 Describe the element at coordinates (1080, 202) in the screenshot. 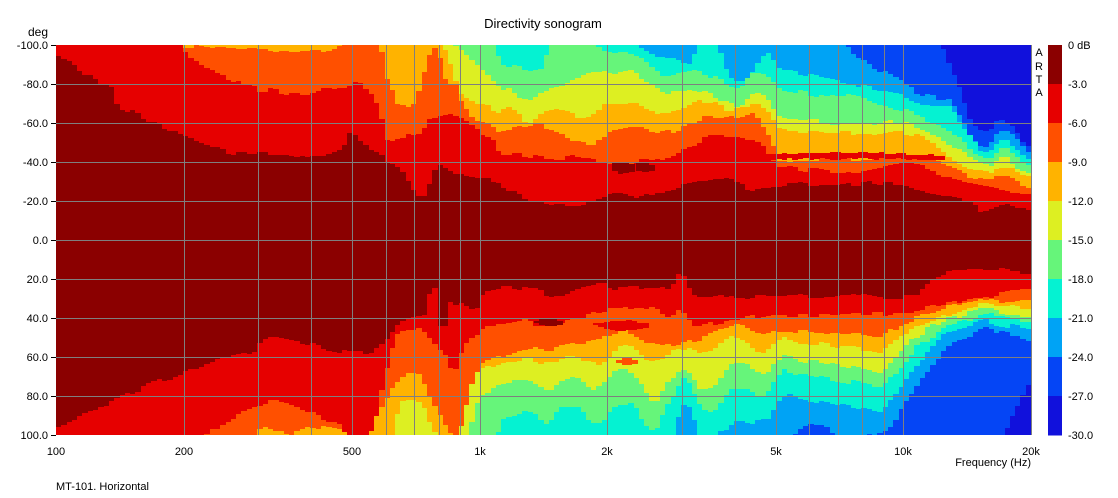

I see `svg-text: -12.0` at that location.